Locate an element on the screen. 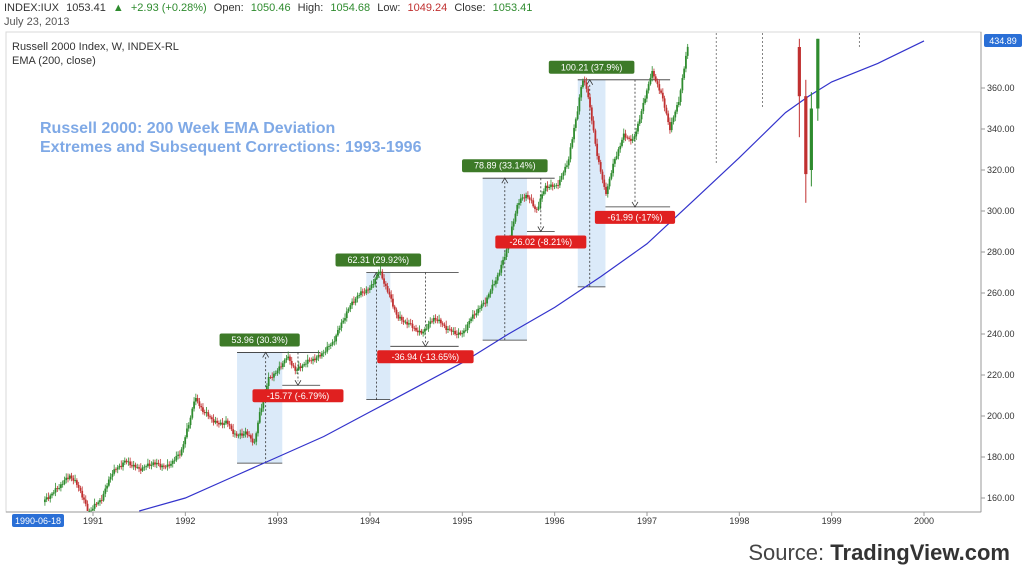 The height and width of the screenshot is (572, 1024). high-value: 1054.68 is located at coordinates (350, 8).